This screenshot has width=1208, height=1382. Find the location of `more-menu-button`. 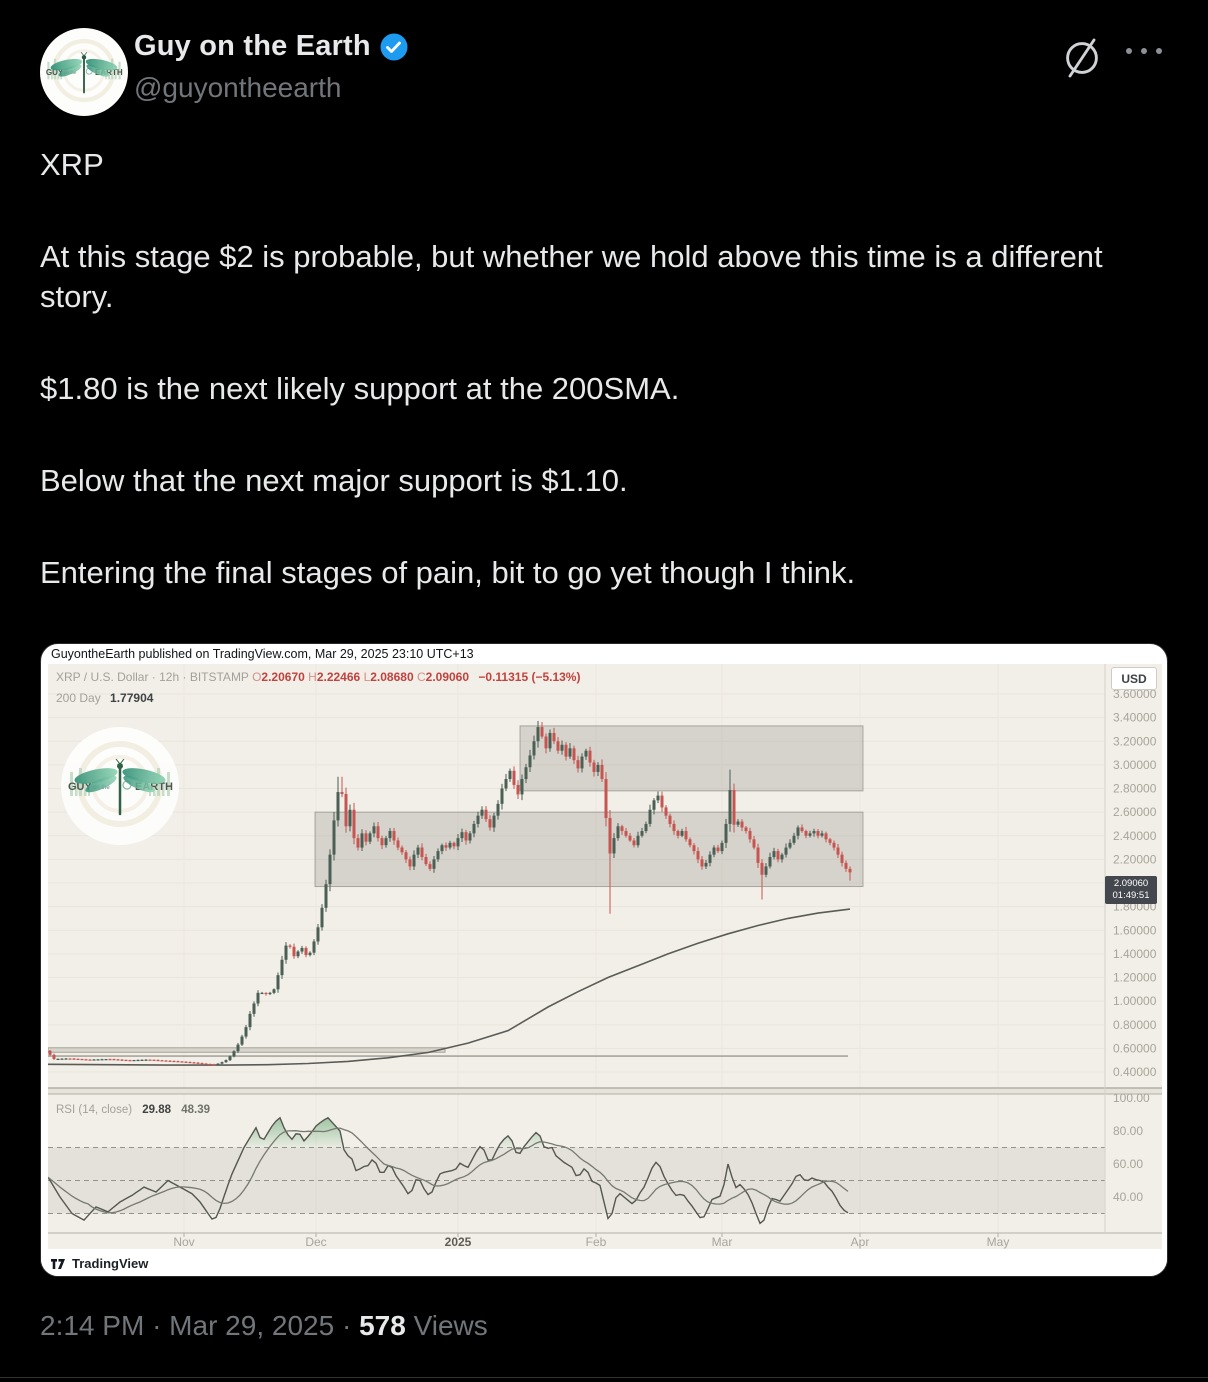

more-menu-button is located at coordinates (1144, 51).